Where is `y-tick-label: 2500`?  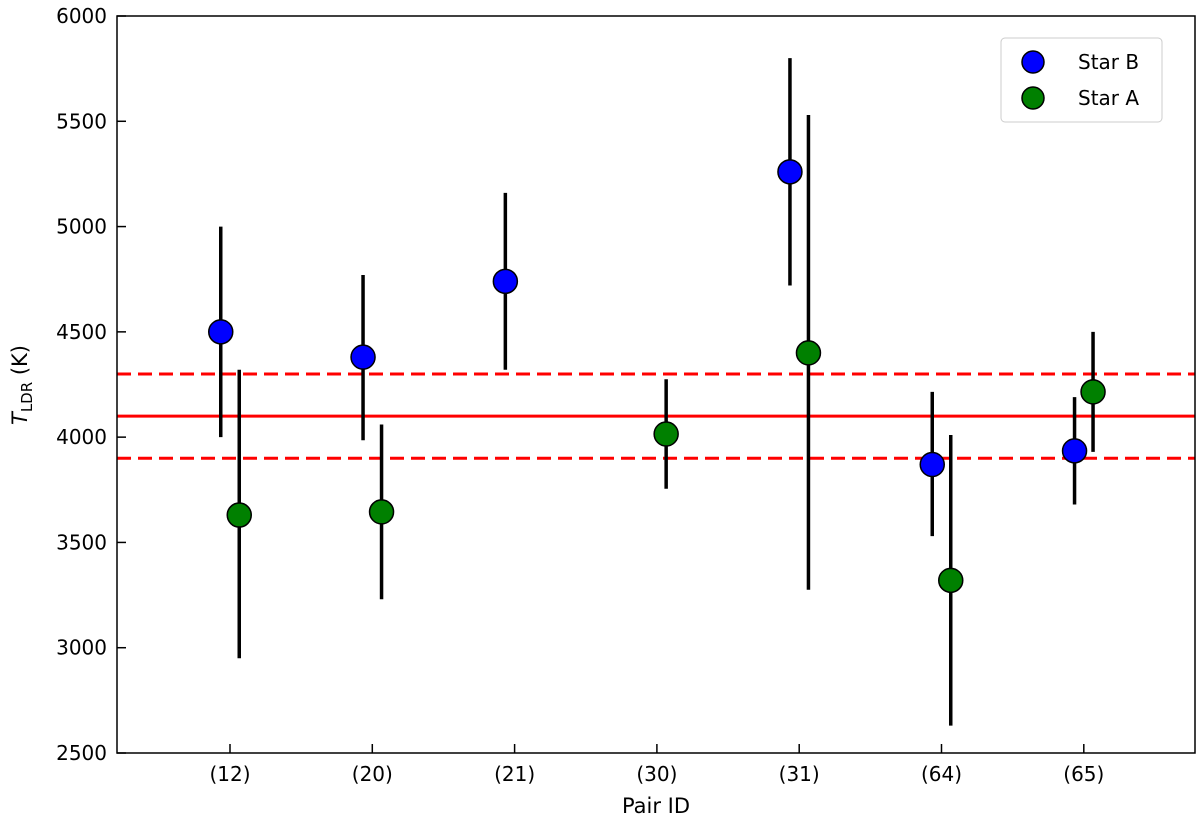
y-tick-label: 2500 is located at coordinates (81, 753).